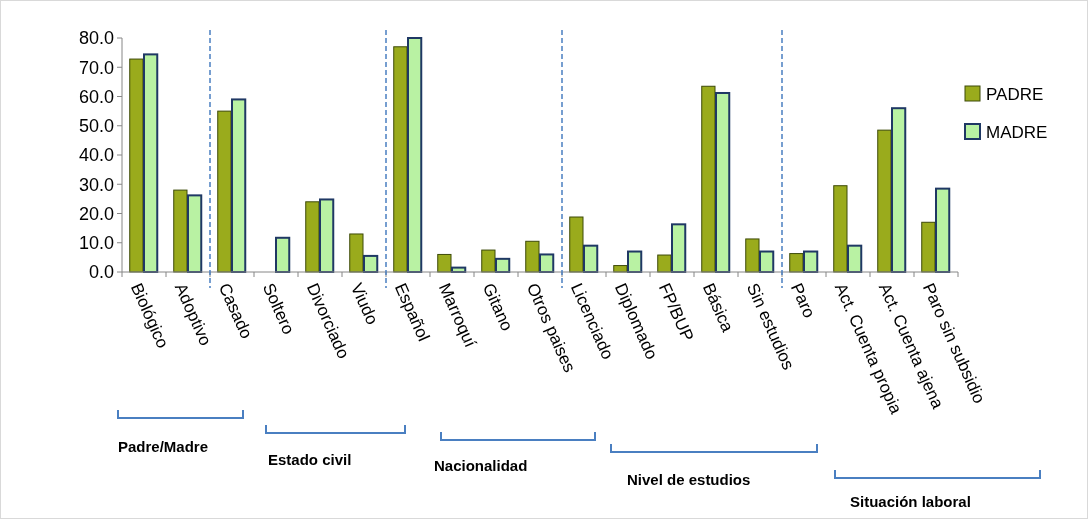  I want to click on y-tick-label: 0.0, so click(101, 272).